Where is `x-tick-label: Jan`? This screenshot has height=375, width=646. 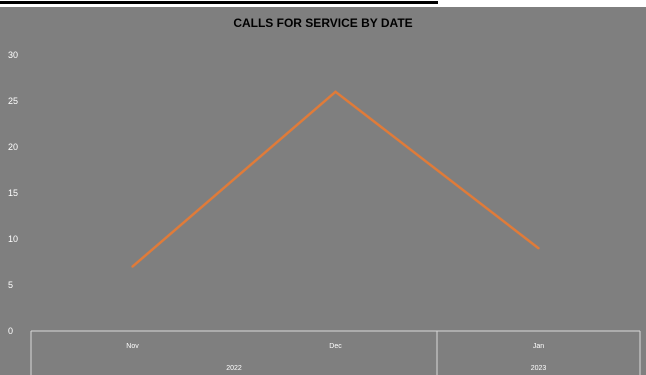
x-tick-label: Jan is located at coordinates (538, 346).